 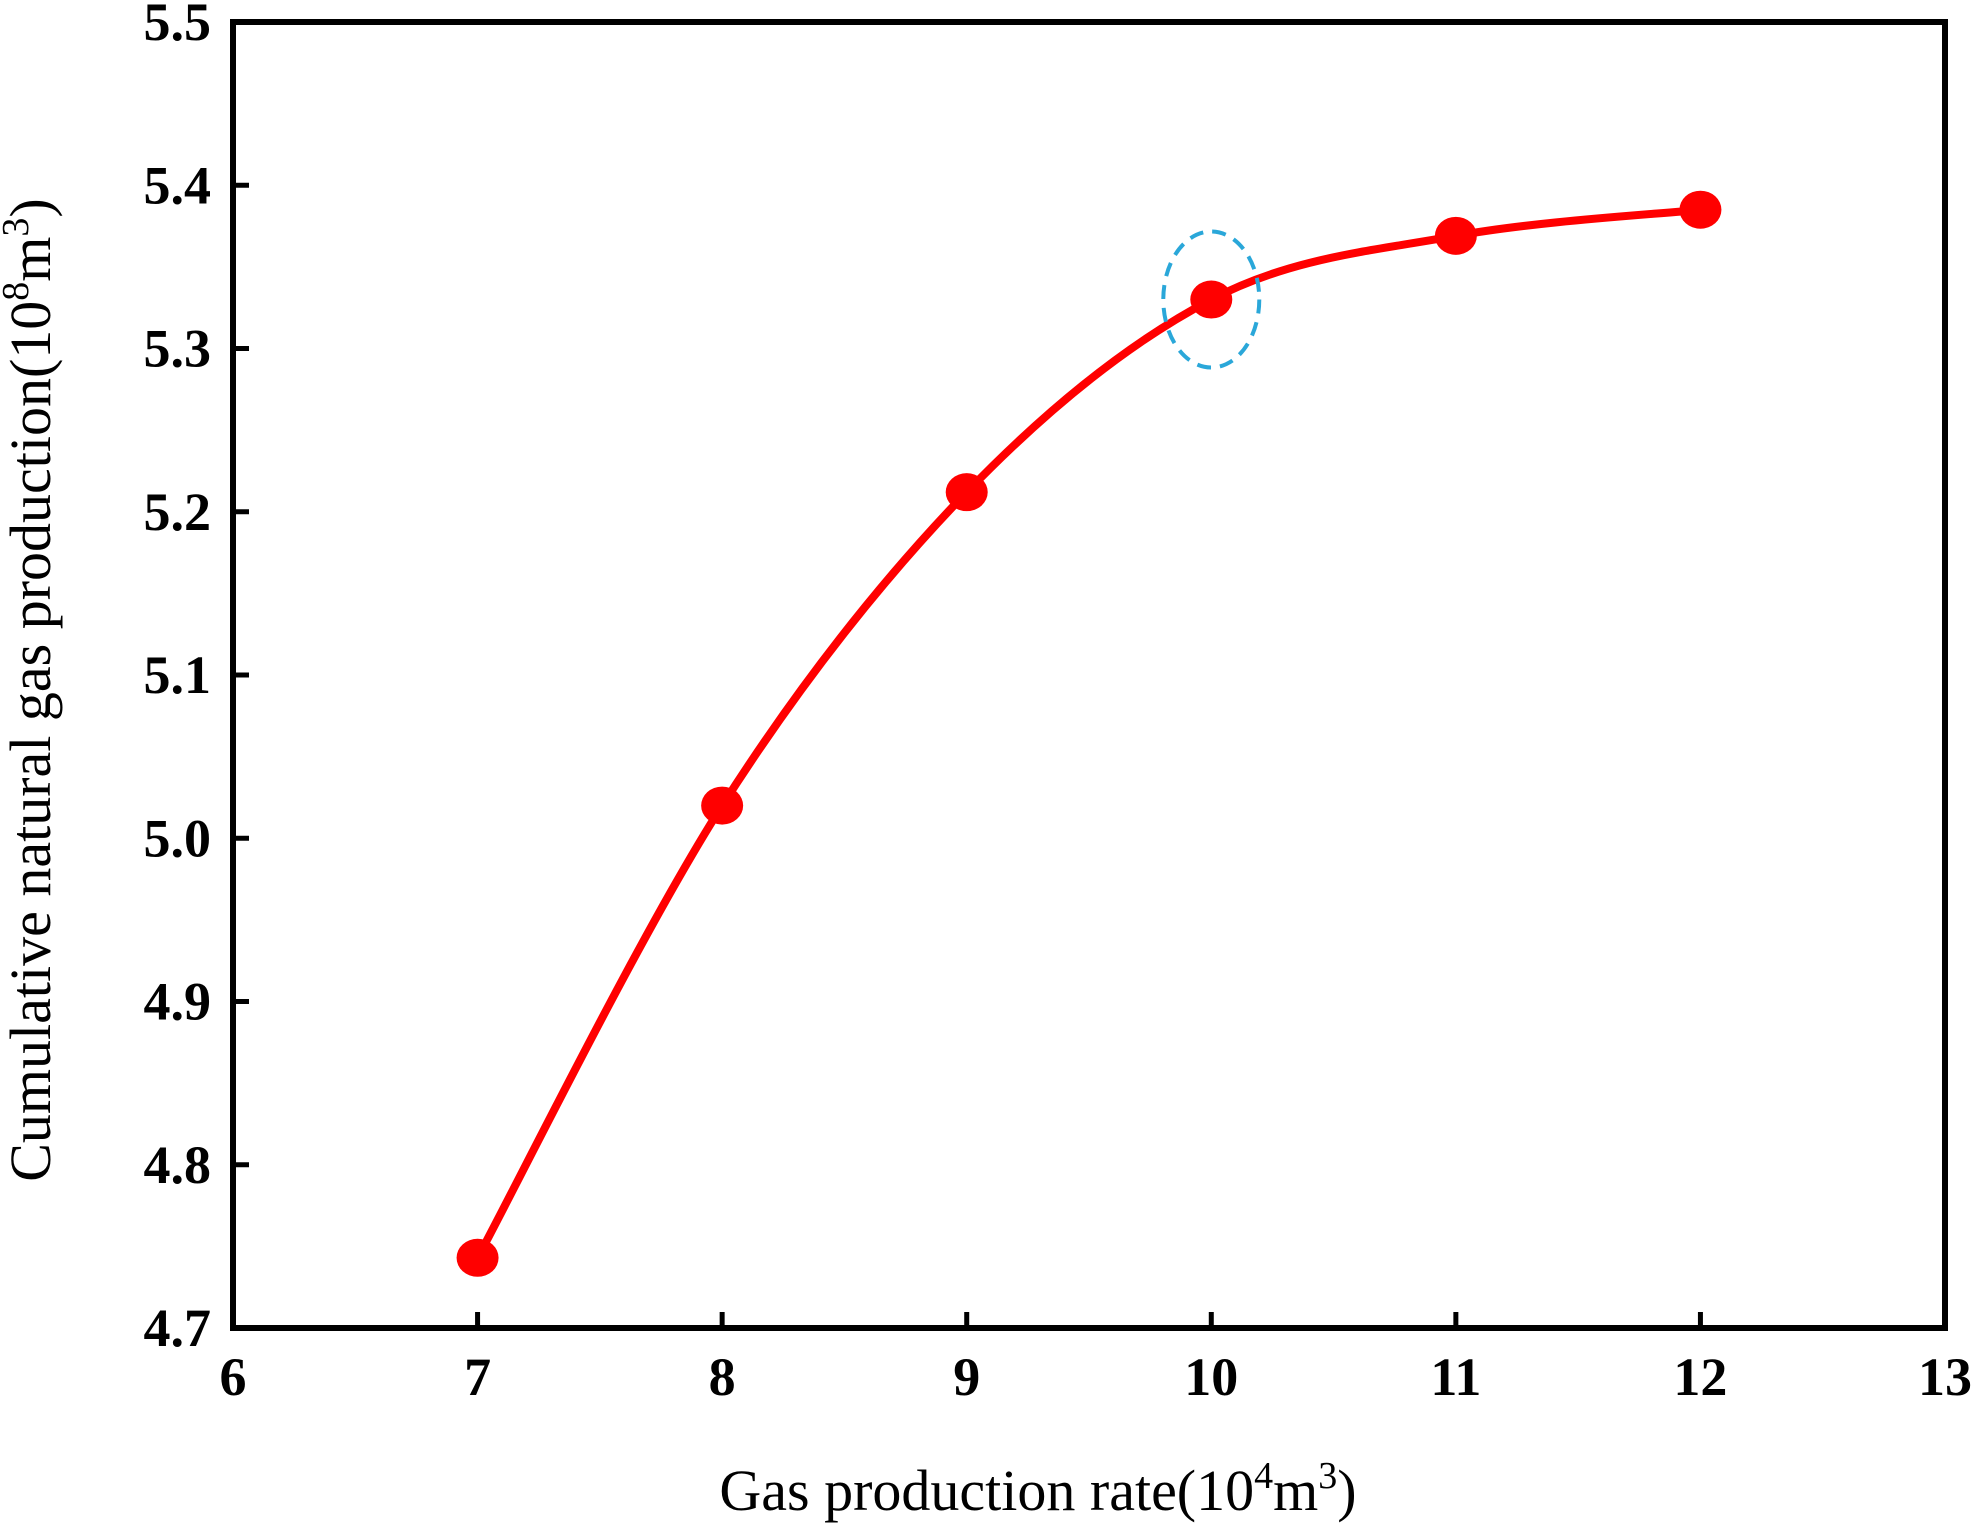 What do you see at coordinates (477, 1377) in the screenshot?
I see `x-tick-label: 7` at bounding box center [477, 1377].